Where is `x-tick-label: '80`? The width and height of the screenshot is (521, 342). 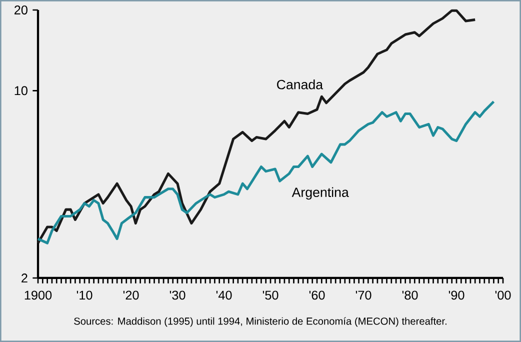 x-tick-label: '80 is located at coordinates (410, 295).